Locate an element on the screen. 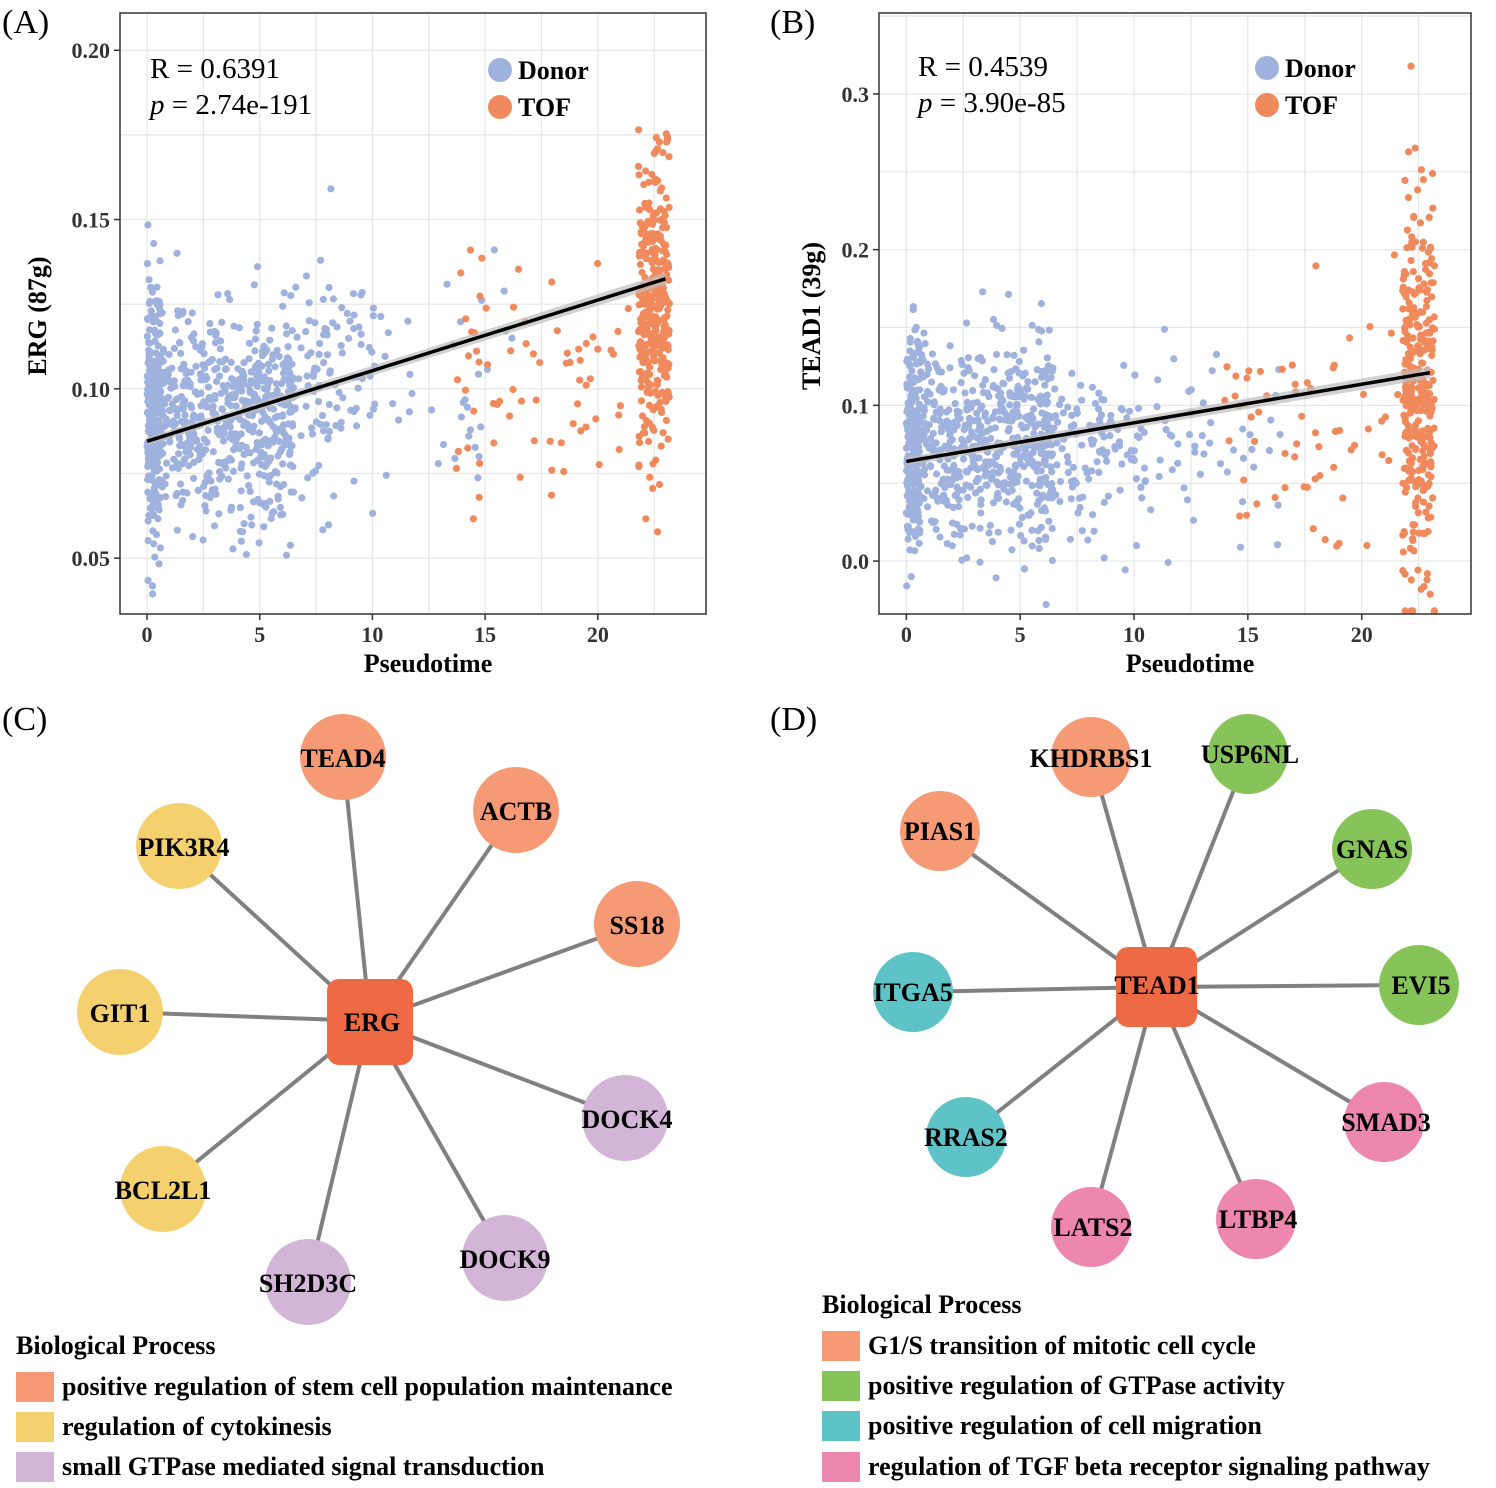 The image size is (1496, 1488). node-pias1: PIAS1 is located at coordinates (940, 831).